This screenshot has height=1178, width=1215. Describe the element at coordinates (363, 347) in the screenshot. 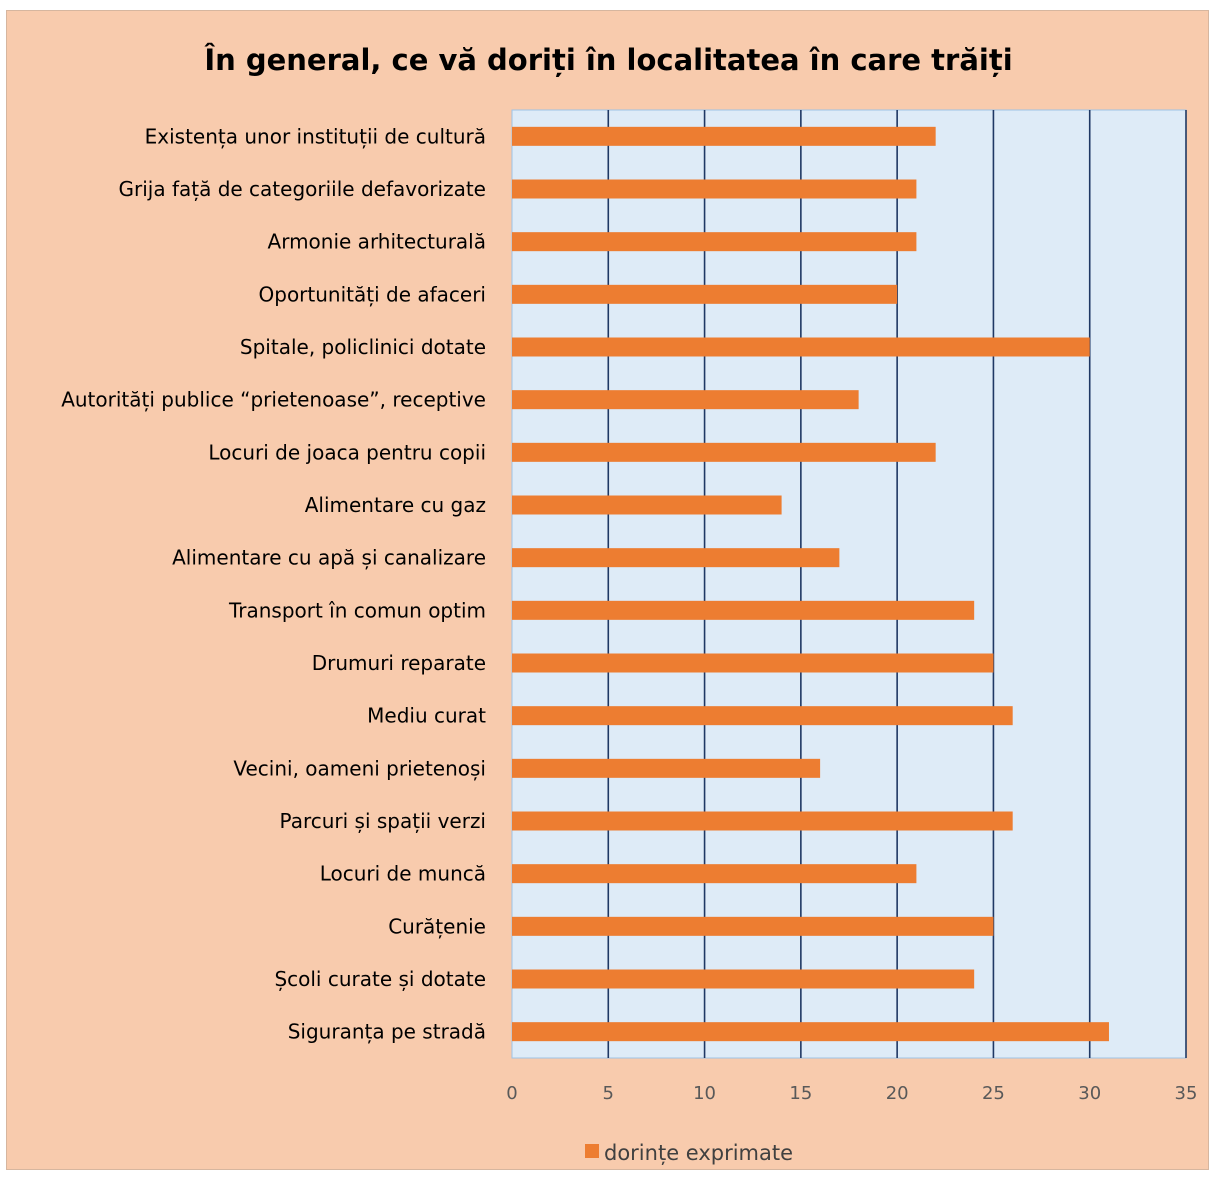

I see `category-label: Spitale, policlinici dotate` at that location.